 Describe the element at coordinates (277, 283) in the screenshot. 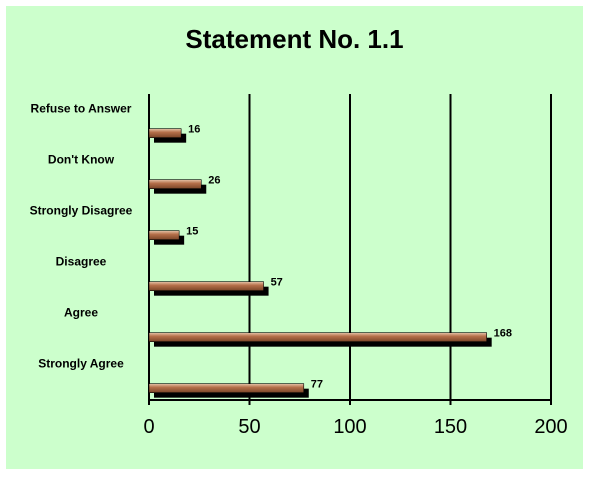

I see `data-label: 57` at that location.